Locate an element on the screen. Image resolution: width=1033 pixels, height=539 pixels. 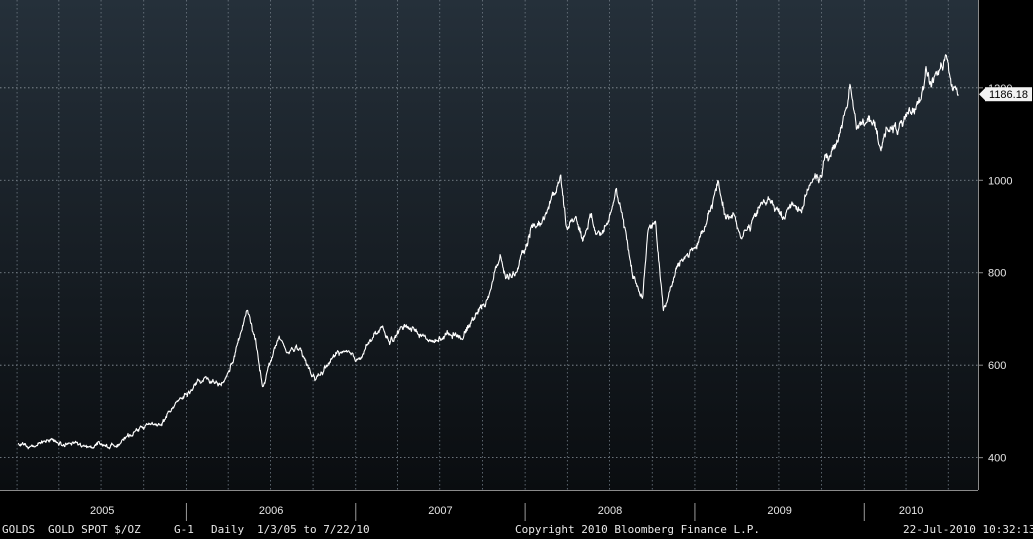
footer-frequency: Daily is located at coordinates (228, 529).